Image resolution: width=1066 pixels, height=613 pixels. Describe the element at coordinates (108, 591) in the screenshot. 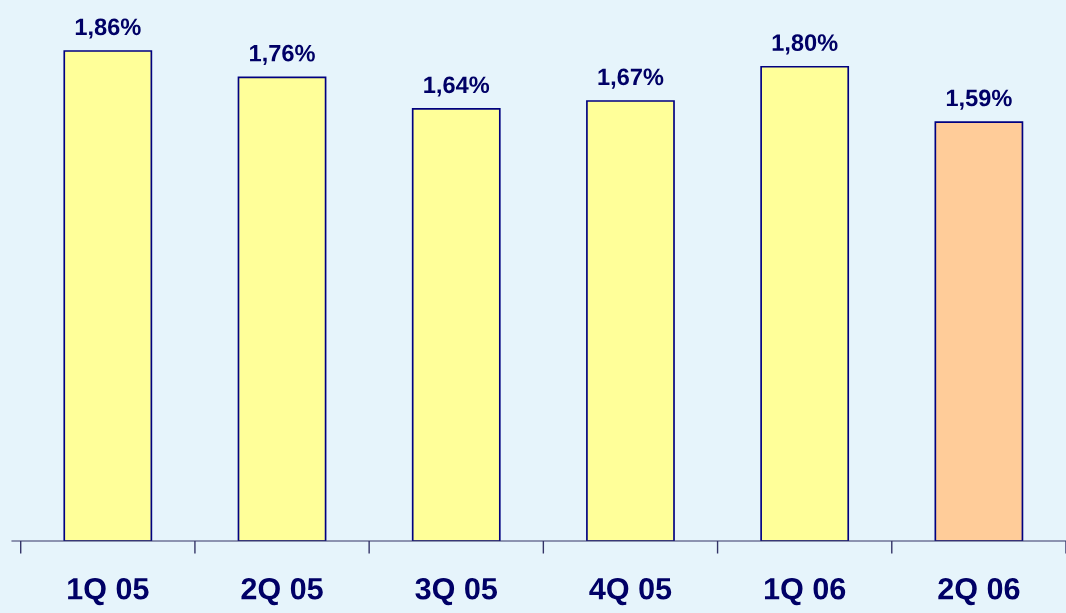

I see `x-tick-label: 1Q 05` at that location.